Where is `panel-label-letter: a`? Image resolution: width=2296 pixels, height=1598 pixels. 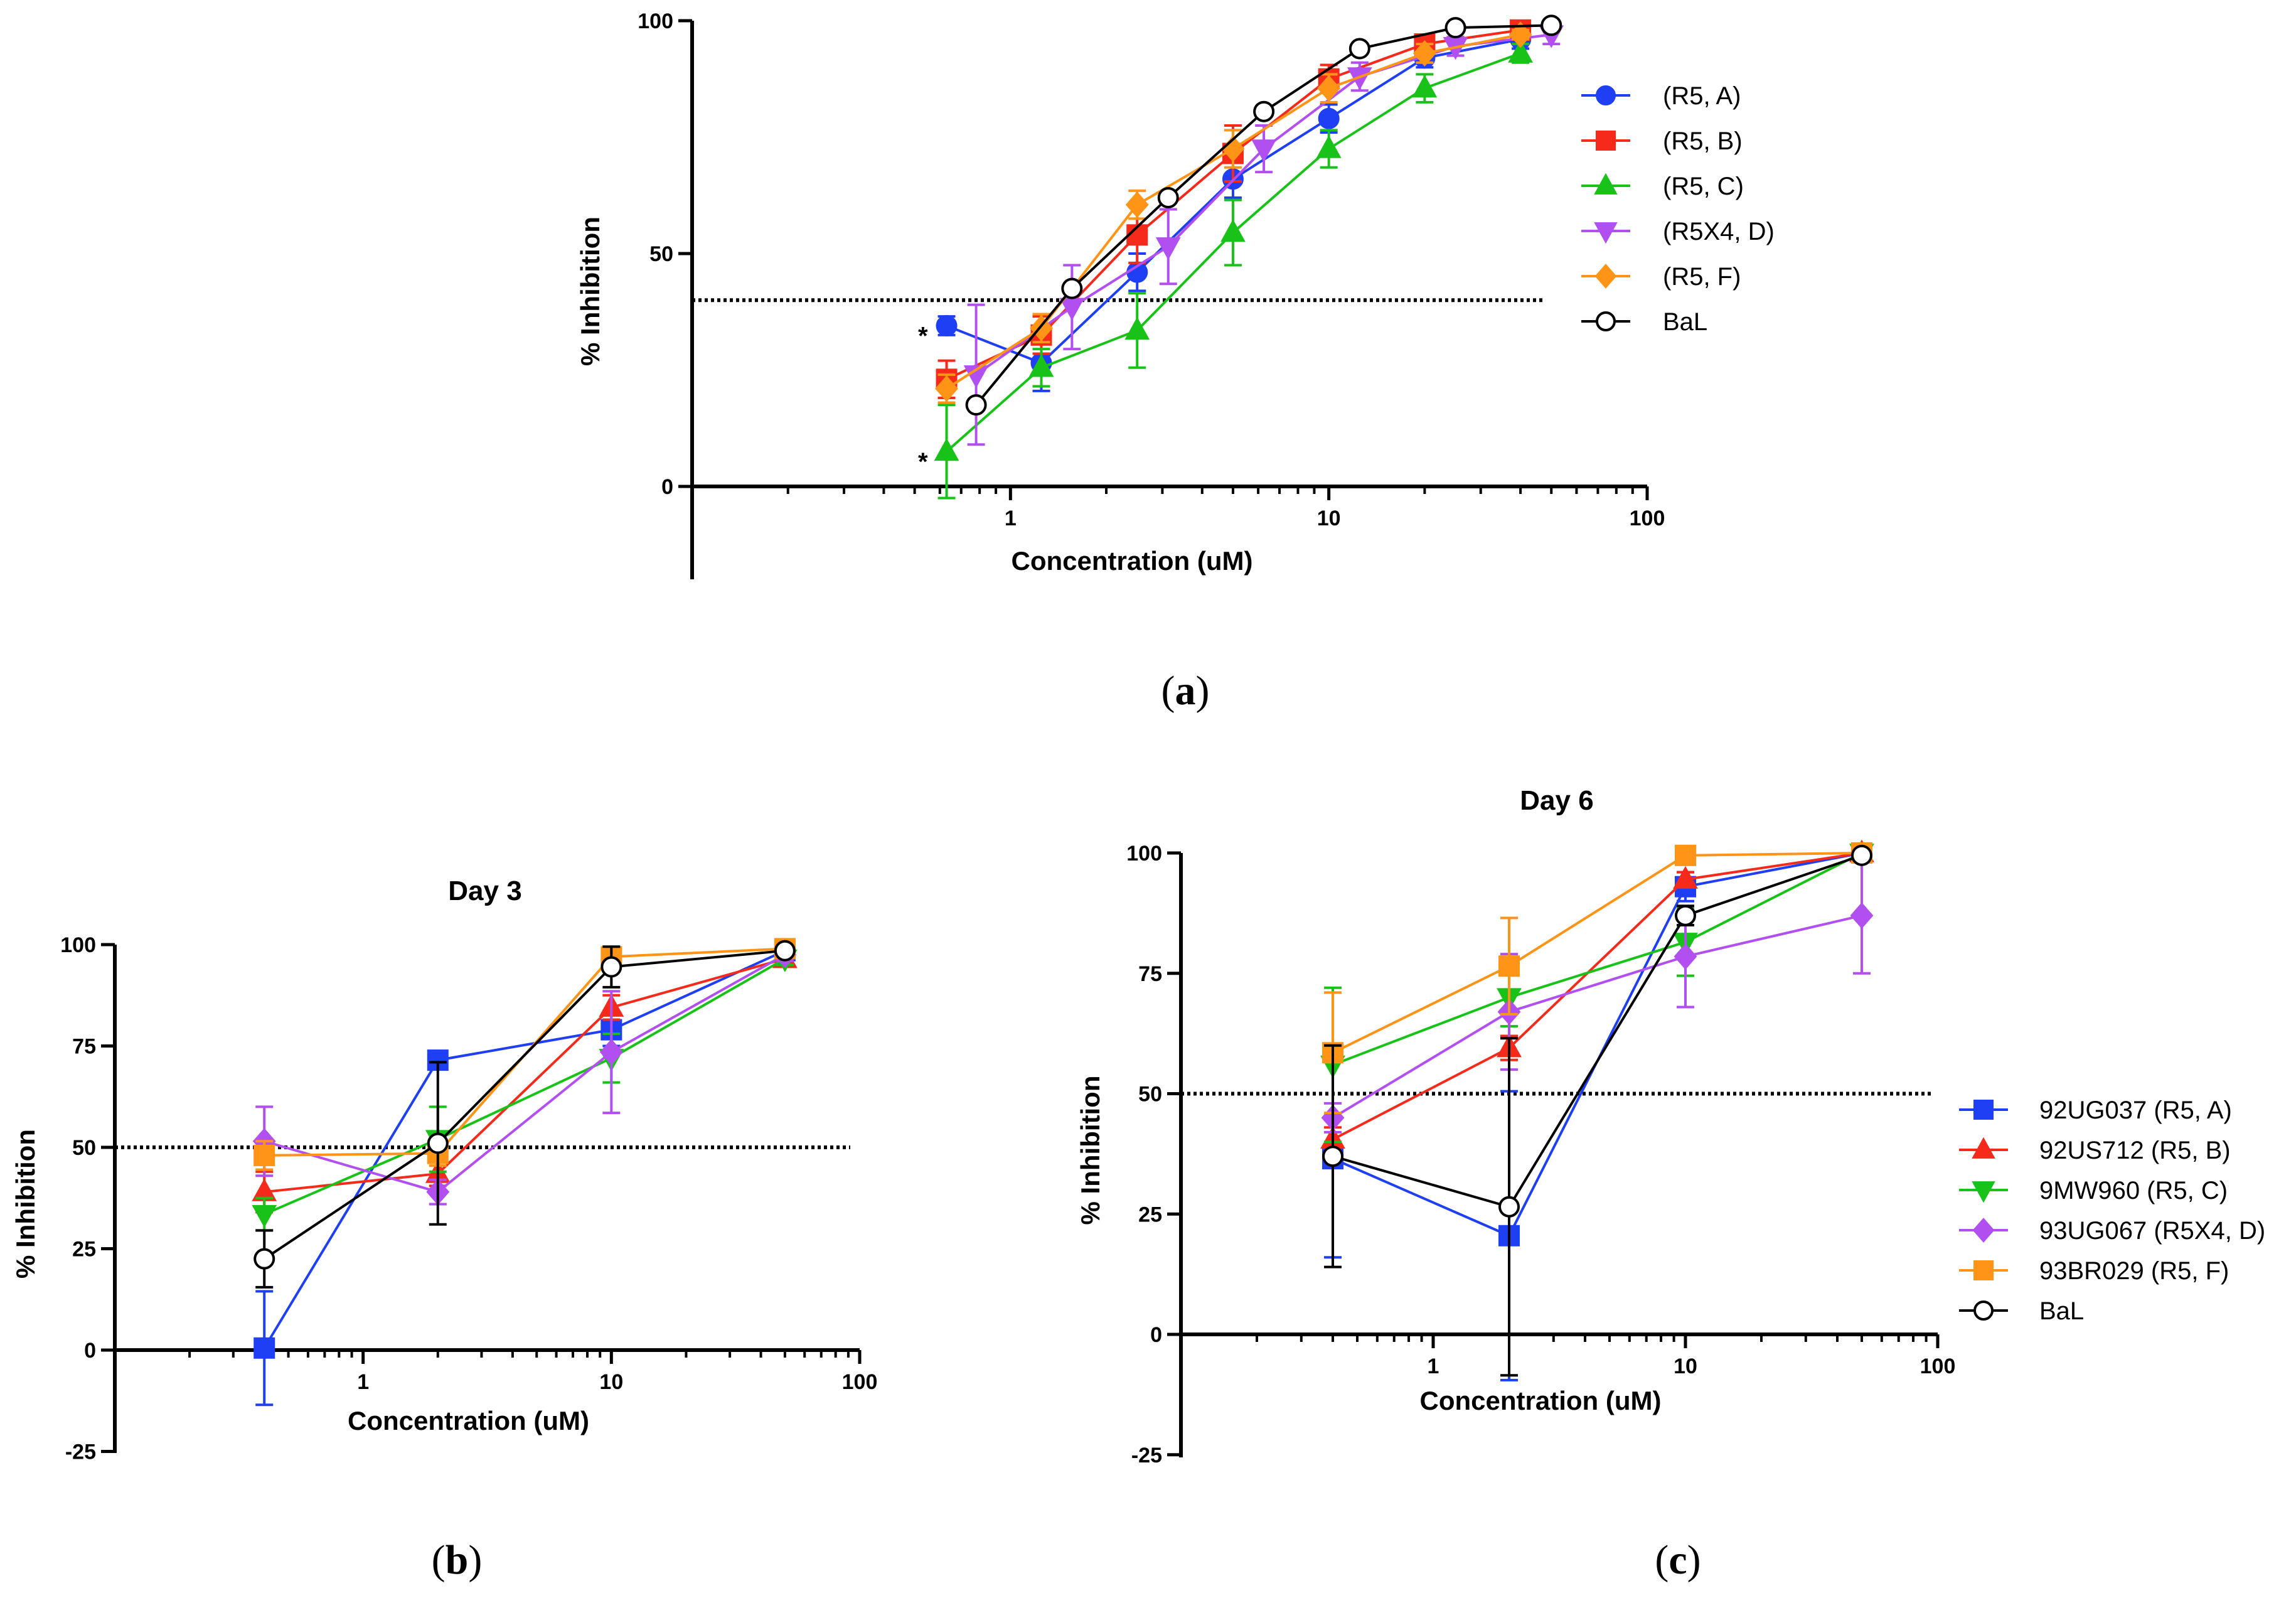 panel-label-letter: a is located at coordinates (1185, 691).